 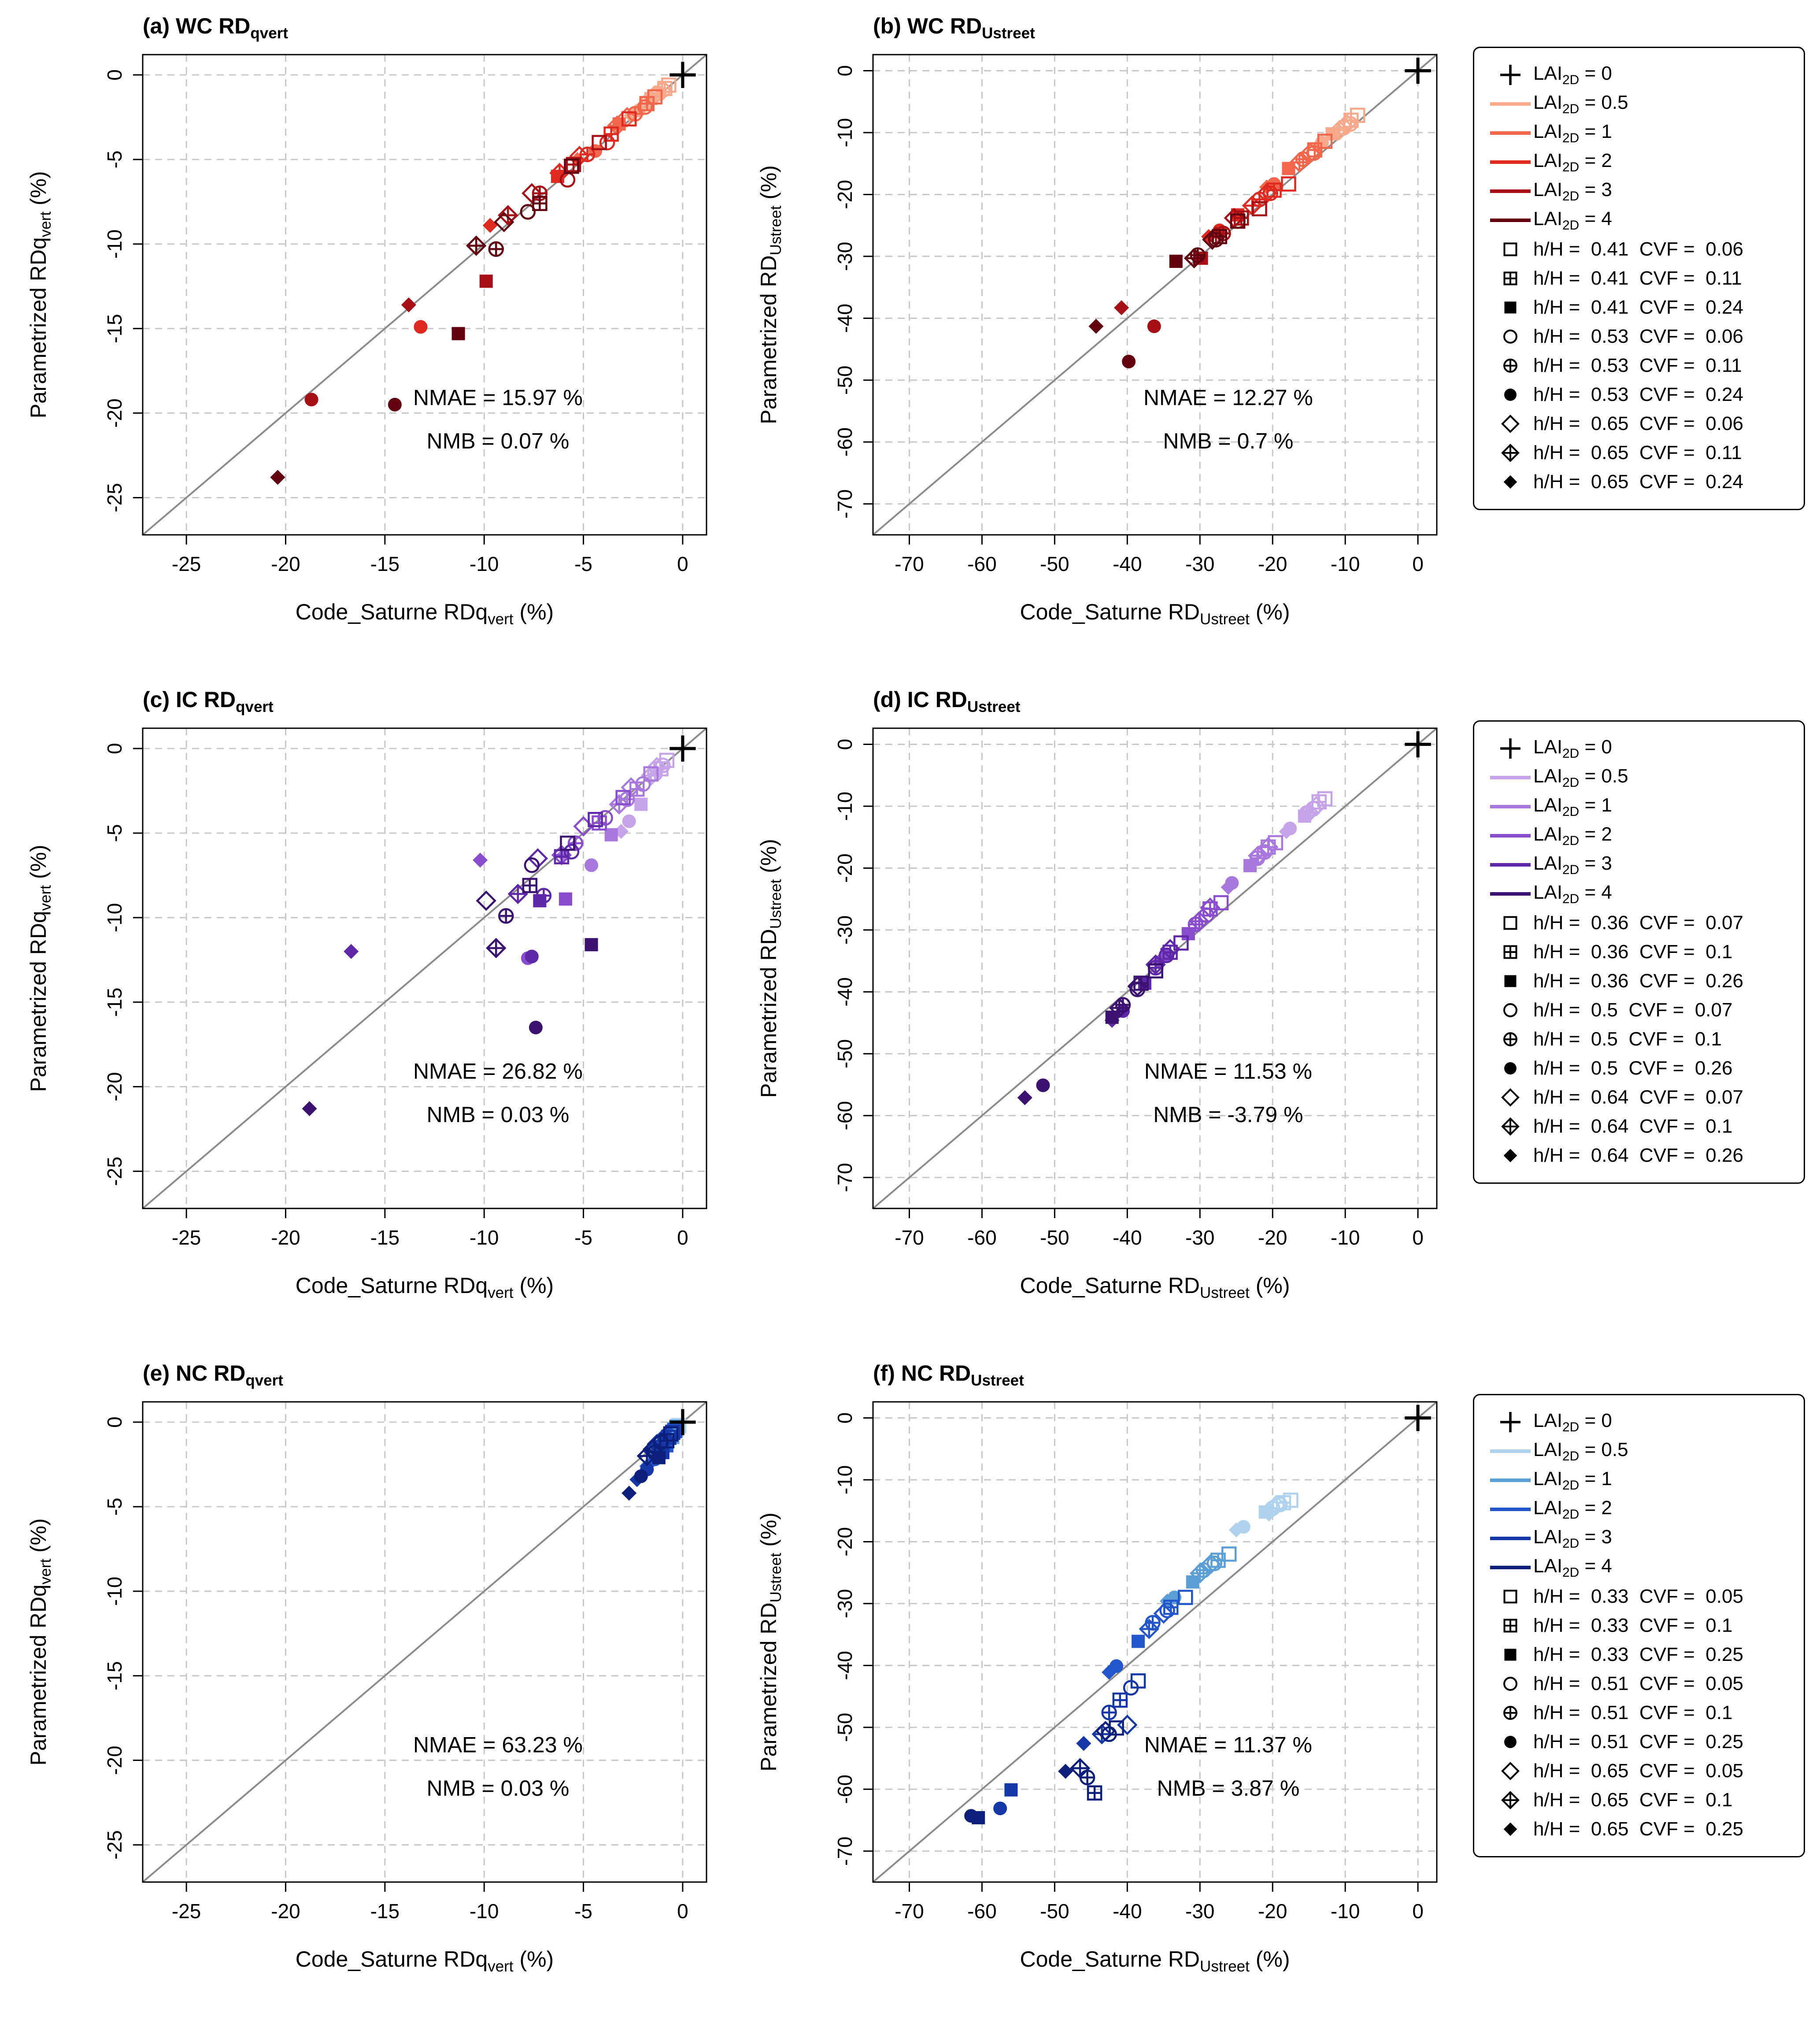 I want to click on legend-symbol-item-open-diamond: h/H = 0.65 CVF = 0.06, so click(x=1638, y=423).